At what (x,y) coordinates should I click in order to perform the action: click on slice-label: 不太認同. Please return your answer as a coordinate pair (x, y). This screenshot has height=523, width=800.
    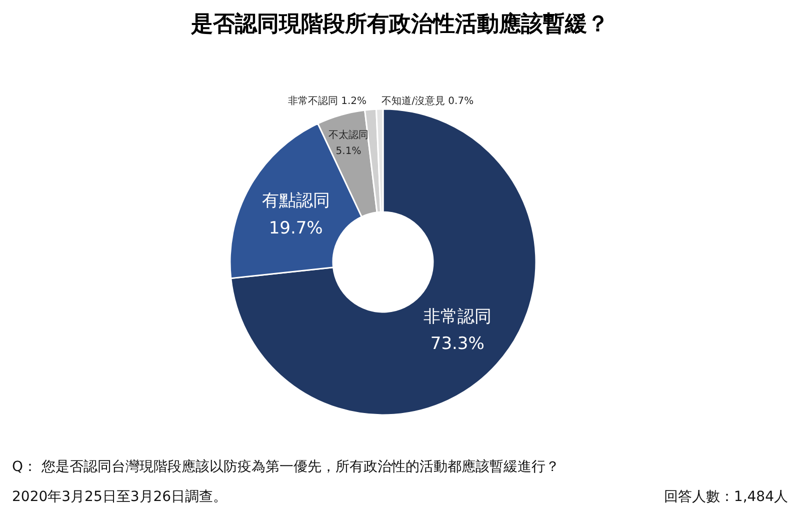
    Looking at the image, I should click on (348, 134).